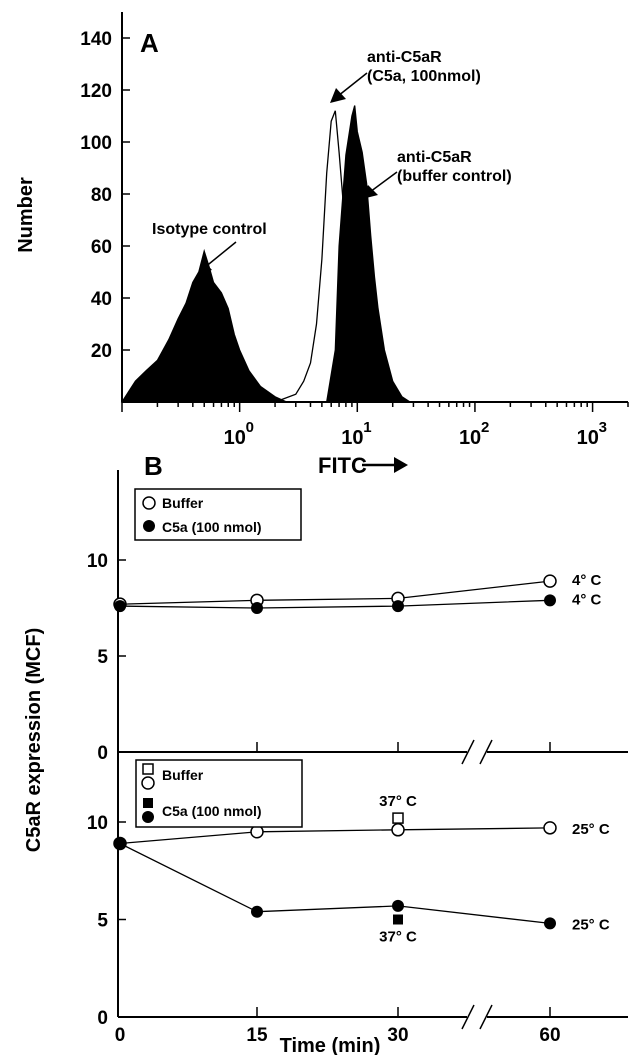 The height and width of the screenshot is (1055, 633). What do you see at coordinates (101, 247) in the screenshot?
I see `y-tick-label: 60` at bounding box center [101, 247].